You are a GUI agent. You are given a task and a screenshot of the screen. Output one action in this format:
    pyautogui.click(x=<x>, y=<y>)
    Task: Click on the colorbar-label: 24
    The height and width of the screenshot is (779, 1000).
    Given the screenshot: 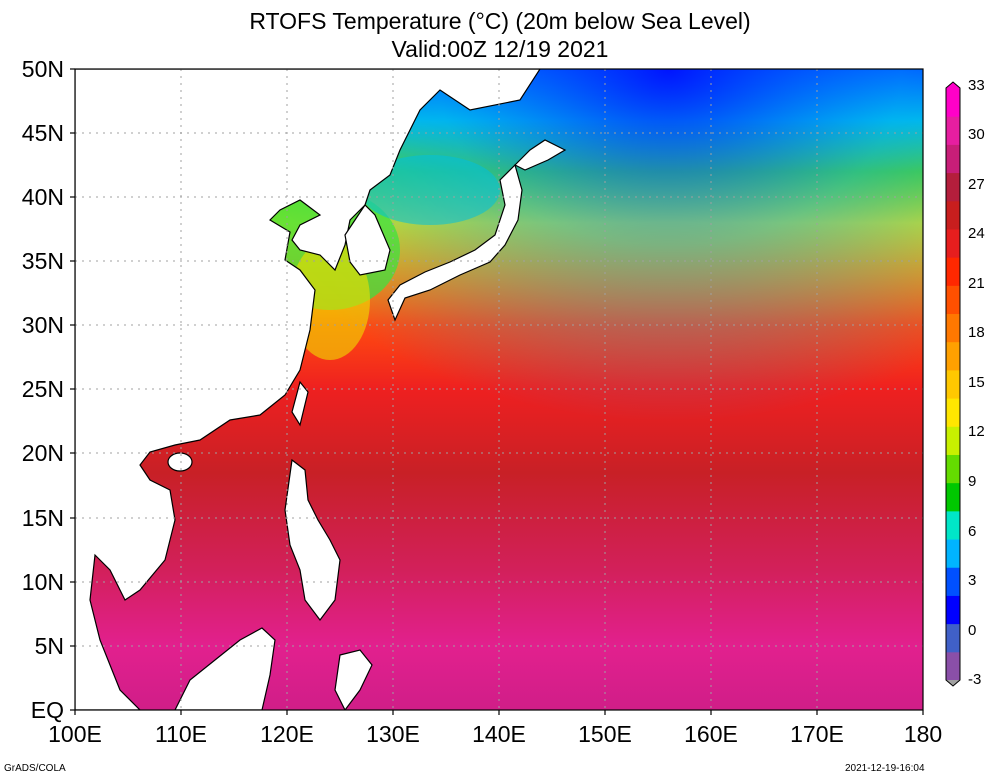 What is the action you would take?
    pyautogui.click(x=976, y=233)
    